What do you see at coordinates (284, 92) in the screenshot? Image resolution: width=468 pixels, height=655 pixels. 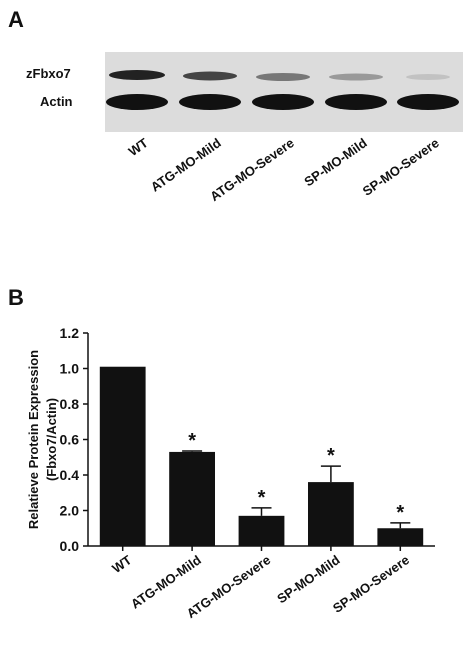 I see `blot-image` at bounding box center [284, 92].